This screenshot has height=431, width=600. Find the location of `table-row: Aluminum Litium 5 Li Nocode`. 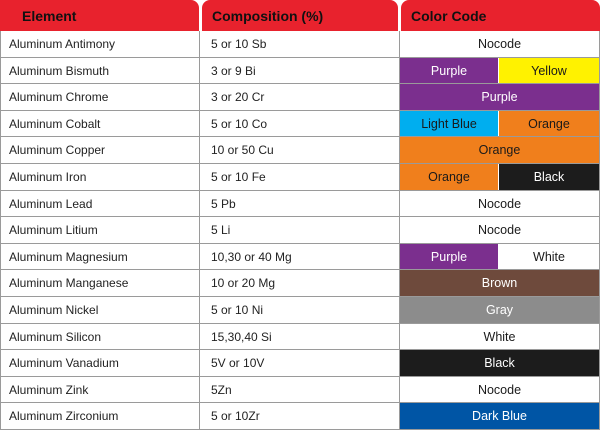

table-row: Aluminum Litium 5 Li Nocode is located at coordinates (300, 230).